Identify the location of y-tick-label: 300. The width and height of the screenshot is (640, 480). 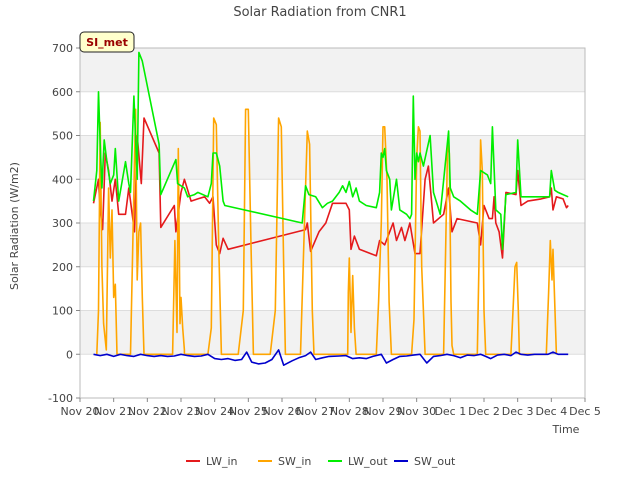
(62, 223).